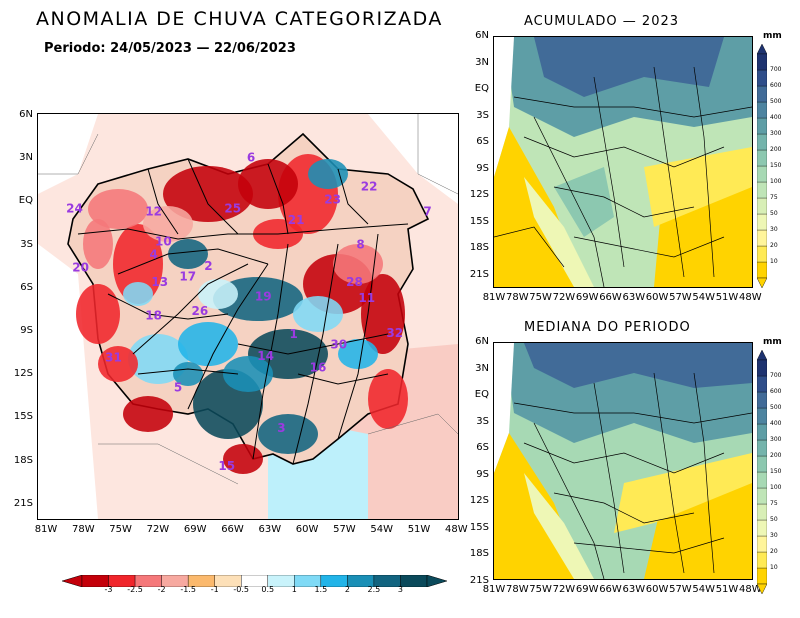  I want to click on top-mm-label: 150, so click(776, 165).